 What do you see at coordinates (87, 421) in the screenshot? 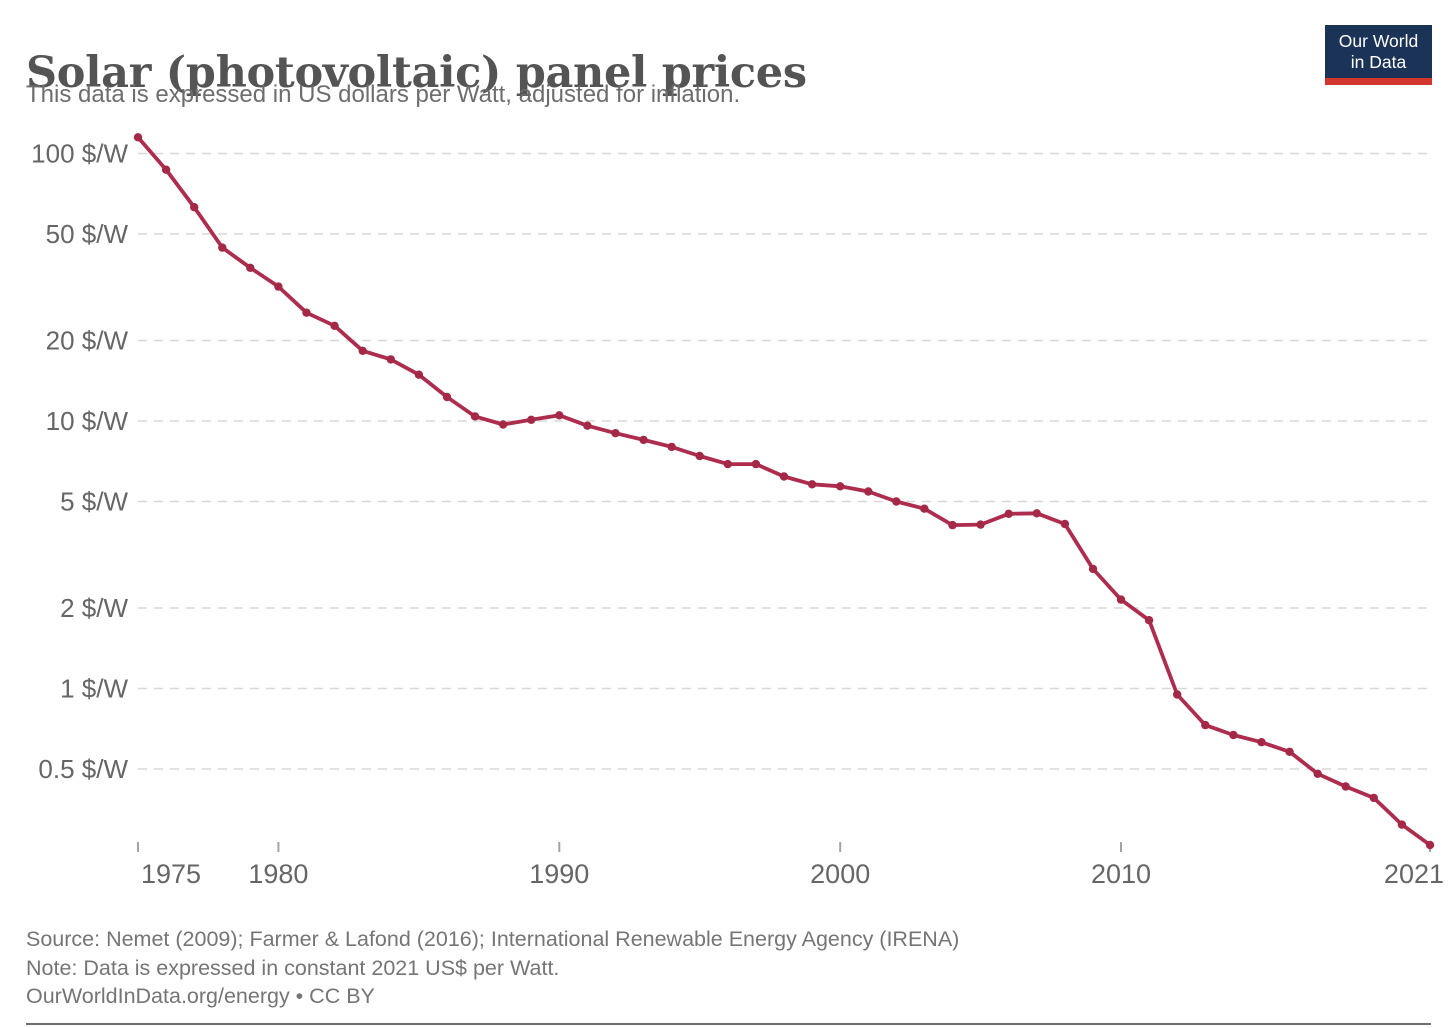
I see `y-axis-label: 10 $/W` at bounding box center [87, 421].